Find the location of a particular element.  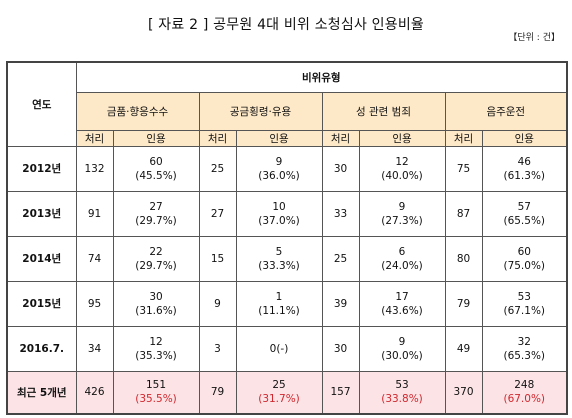

accepted-rate: (45.5%) is located at coordinates (156, 175).